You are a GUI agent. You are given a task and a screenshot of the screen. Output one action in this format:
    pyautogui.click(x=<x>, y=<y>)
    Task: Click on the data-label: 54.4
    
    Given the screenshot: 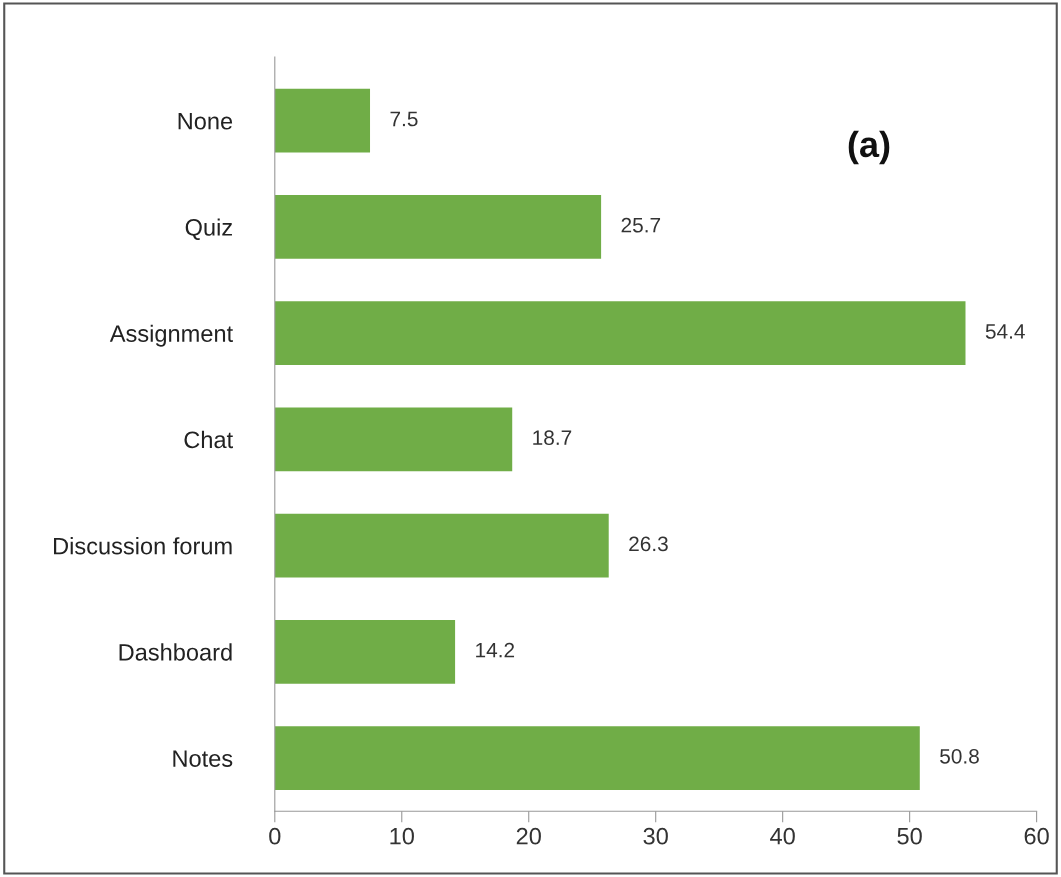 What is the action you would take?
    pyautogui.click(x=1005, y=331)
    